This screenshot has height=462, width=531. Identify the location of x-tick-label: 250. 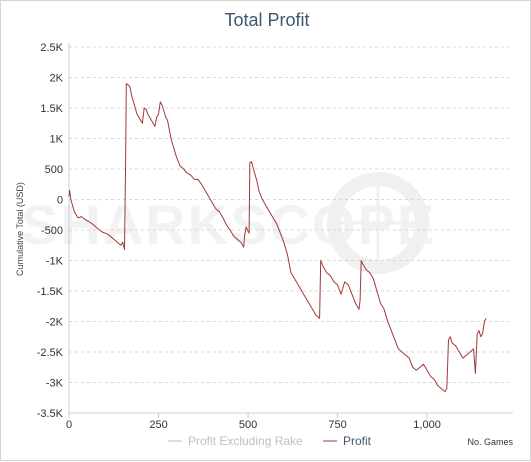
(158, 425).